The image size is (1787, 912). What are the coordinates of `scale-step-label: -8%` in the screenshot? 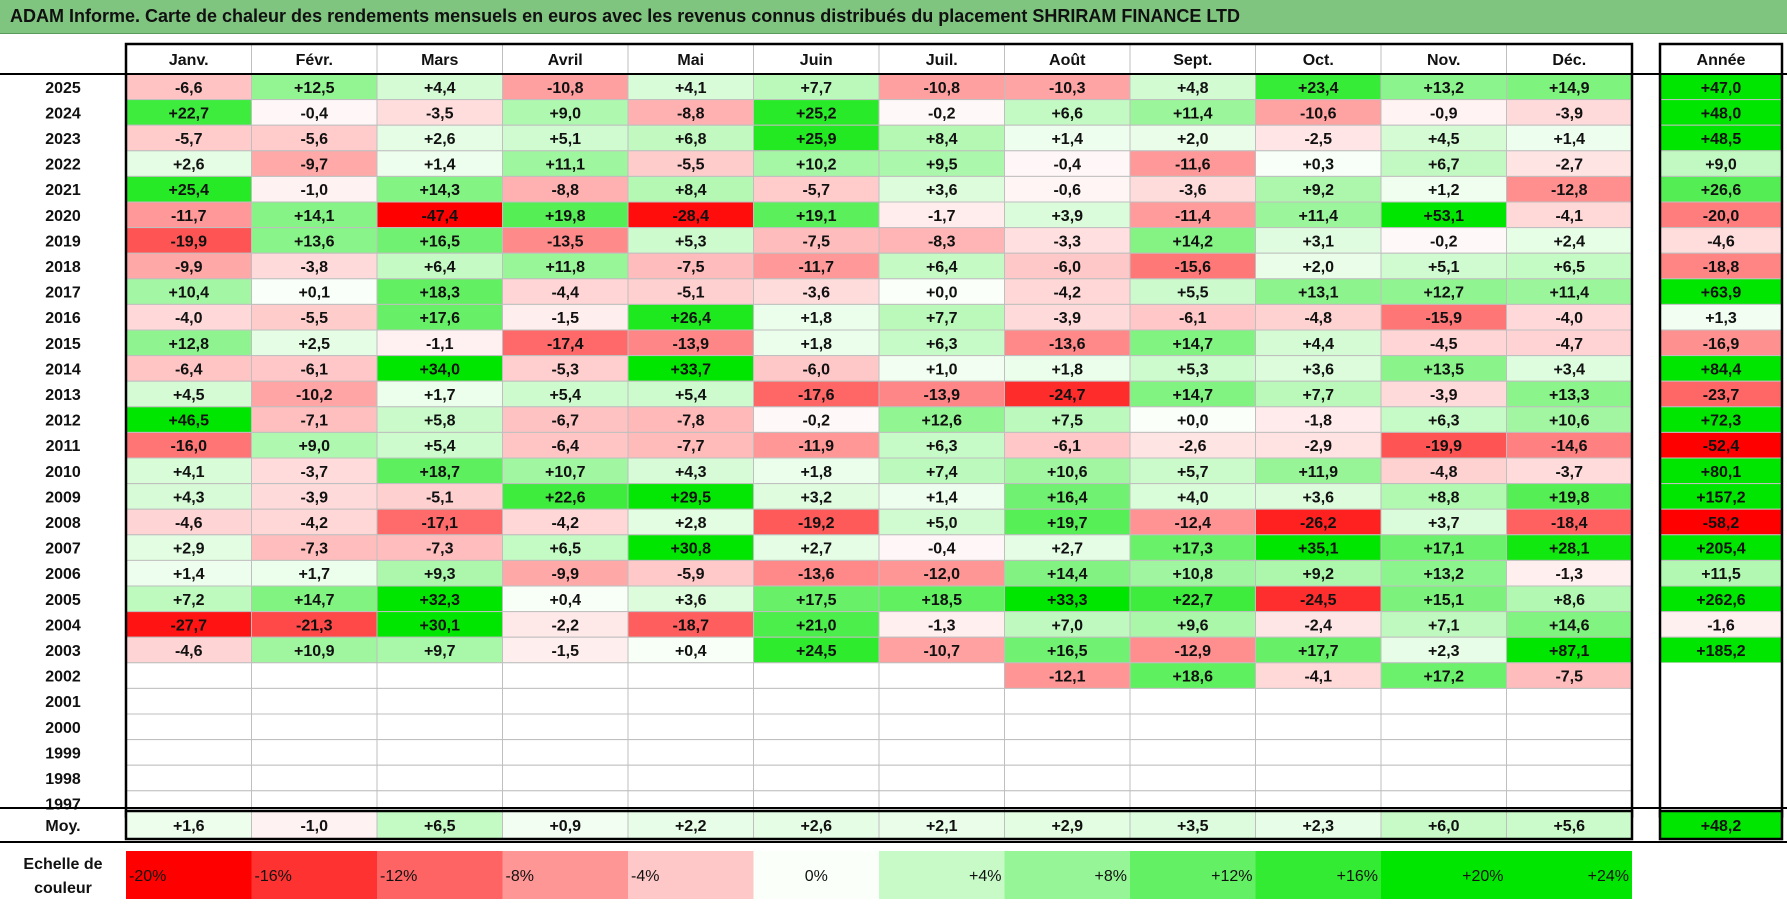 It's located at (520, 876).